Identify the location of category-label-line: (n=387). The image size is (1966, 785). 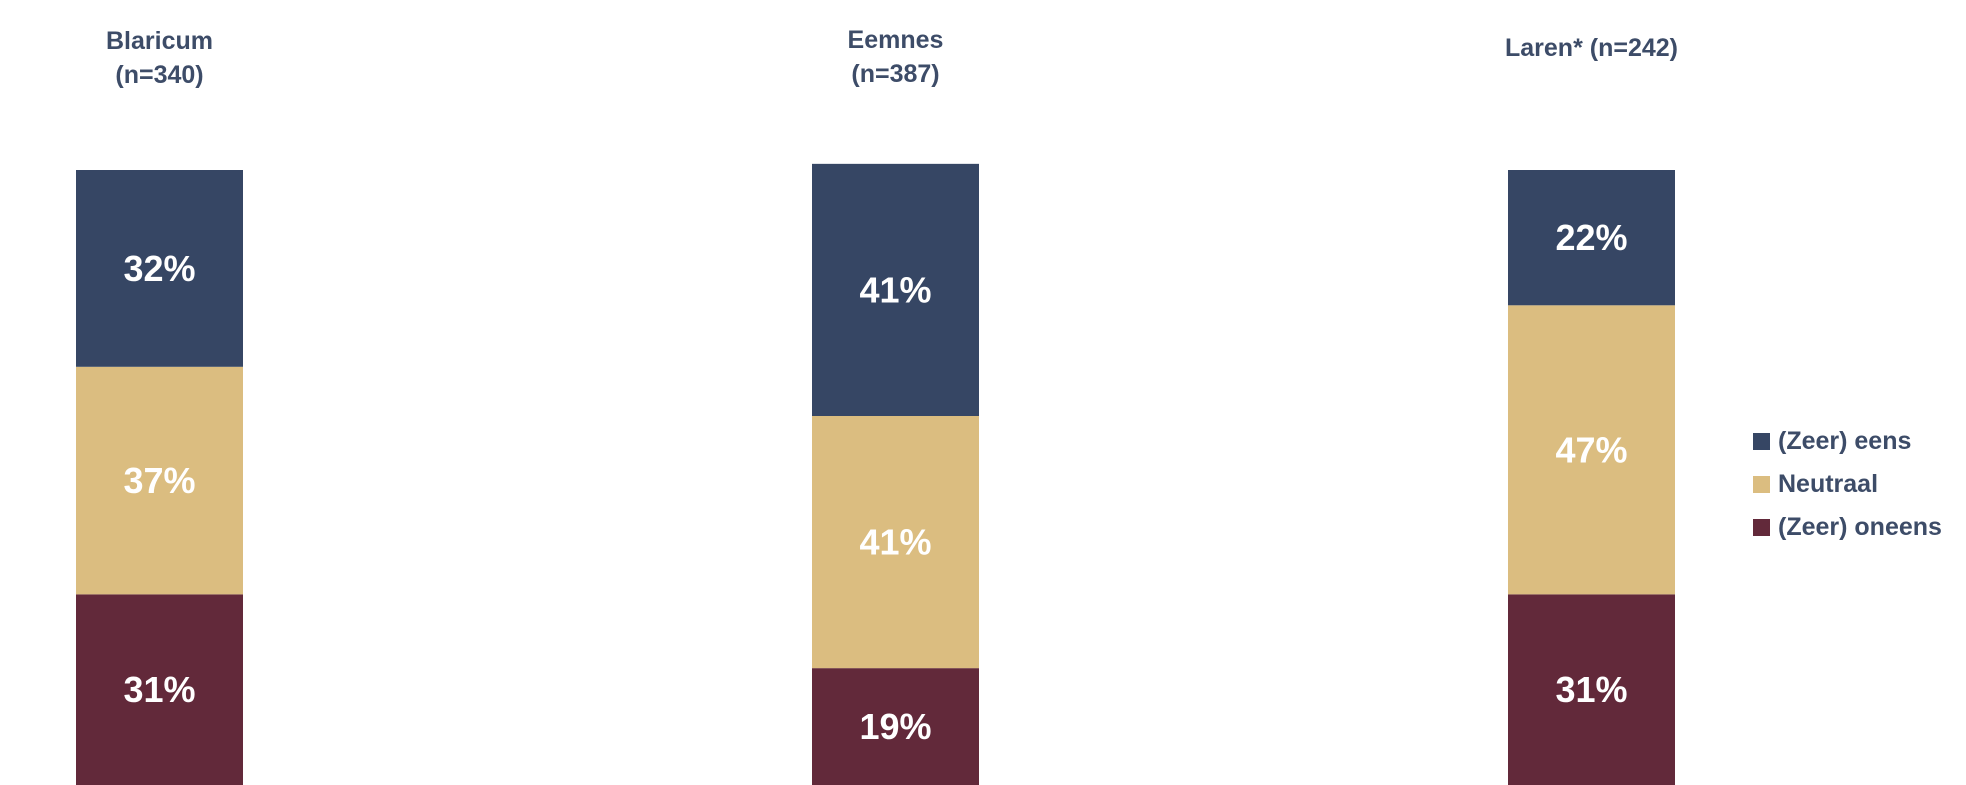
(895, 74).